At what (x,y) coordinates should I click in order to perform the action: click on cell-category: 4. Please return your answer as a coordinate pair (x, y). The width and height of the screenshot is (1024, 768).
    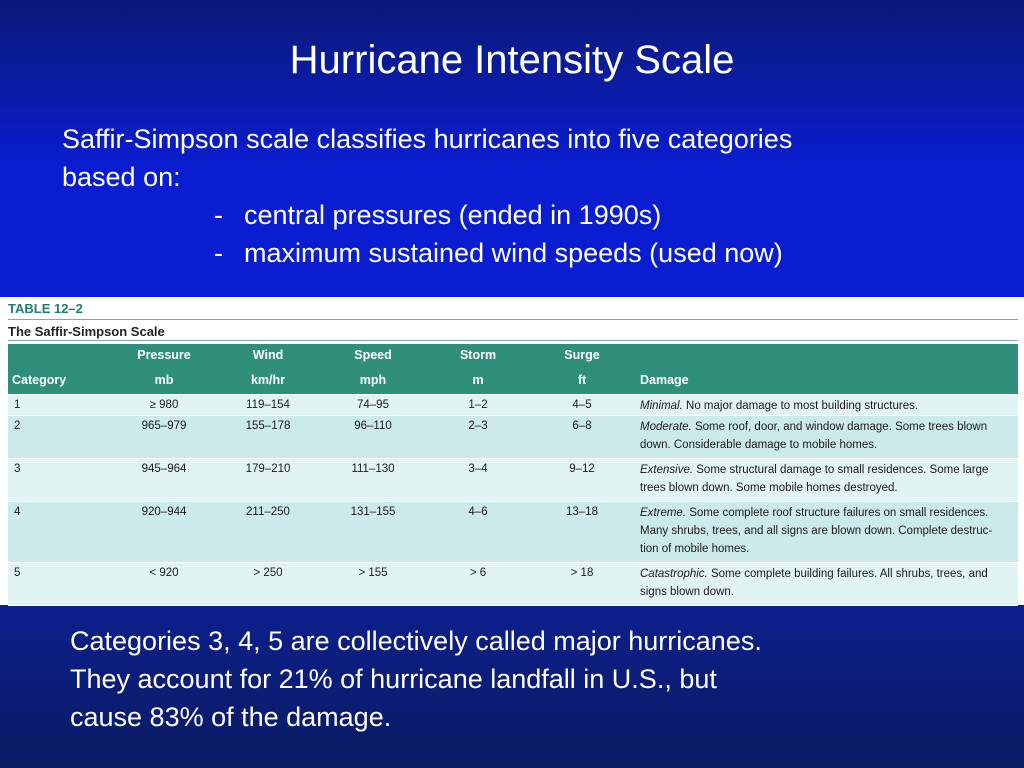
    Looking at the image, I should click on (17, 512).